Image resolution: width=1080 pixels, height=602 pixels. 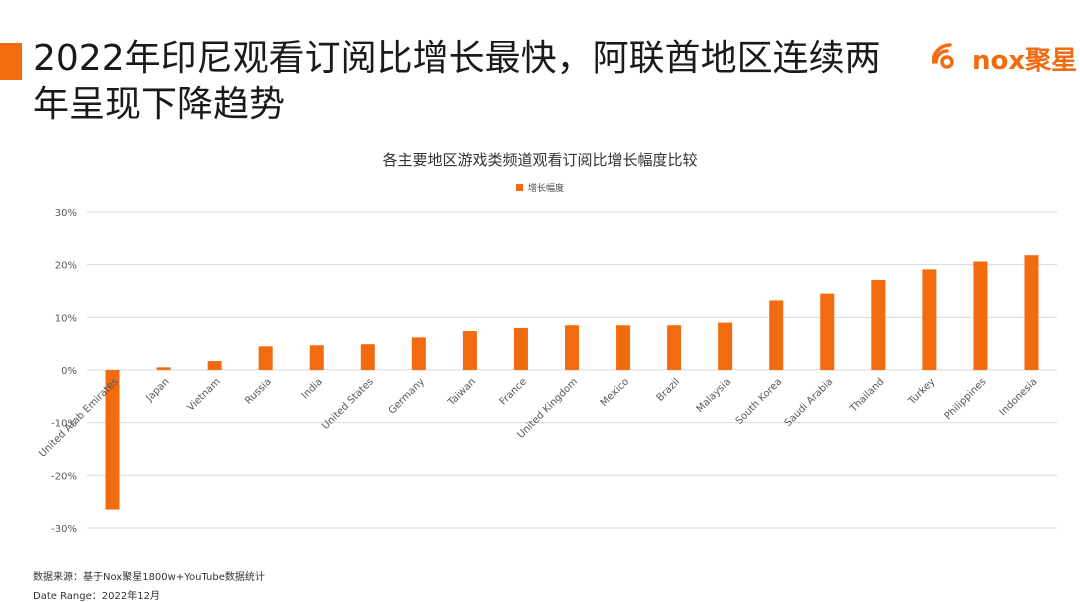 I want to click on x-category-label: Japan, so click(x=157, y=390).